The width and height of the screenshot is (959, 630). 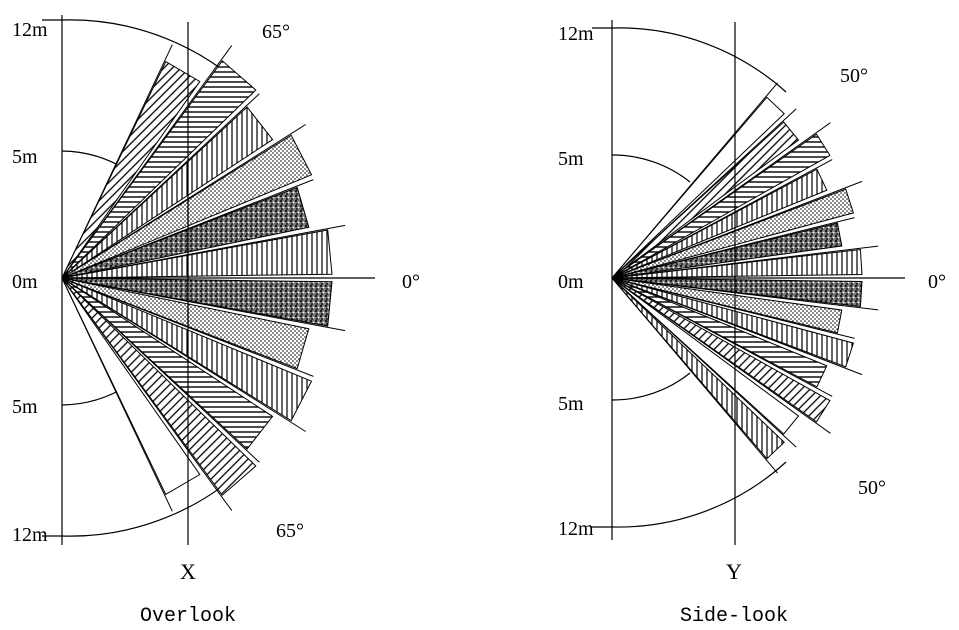 I want to click on caption-side-look: Side-look, so click(x=734, y=616).